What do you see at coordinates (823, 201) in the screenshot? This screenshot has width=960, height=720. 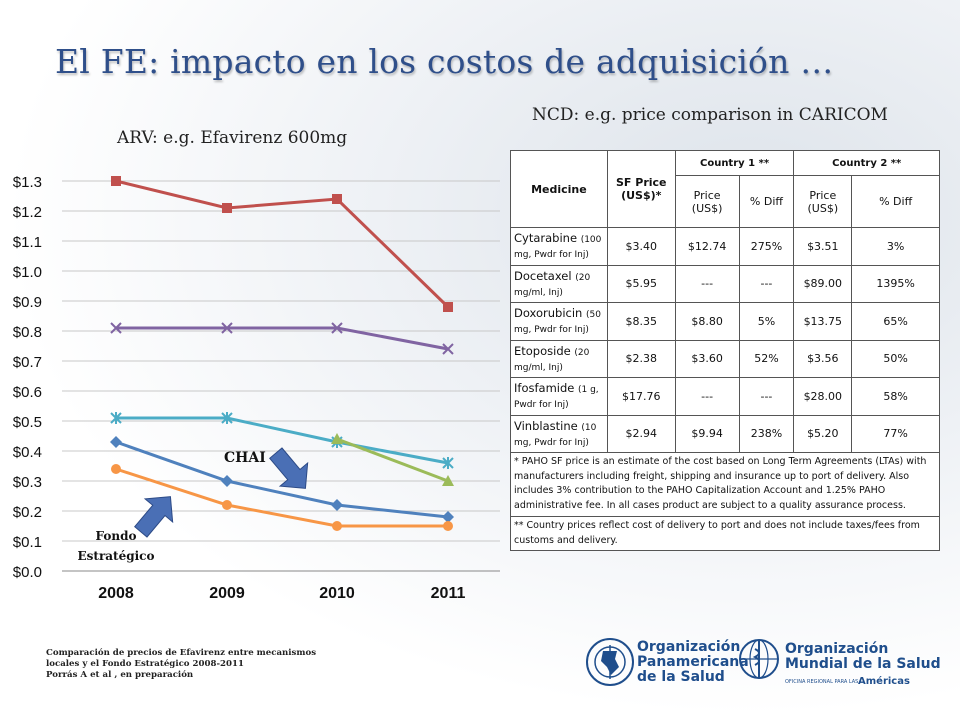 I see `header-c2-price: Price (US$)` at bounding box center [823, 201].